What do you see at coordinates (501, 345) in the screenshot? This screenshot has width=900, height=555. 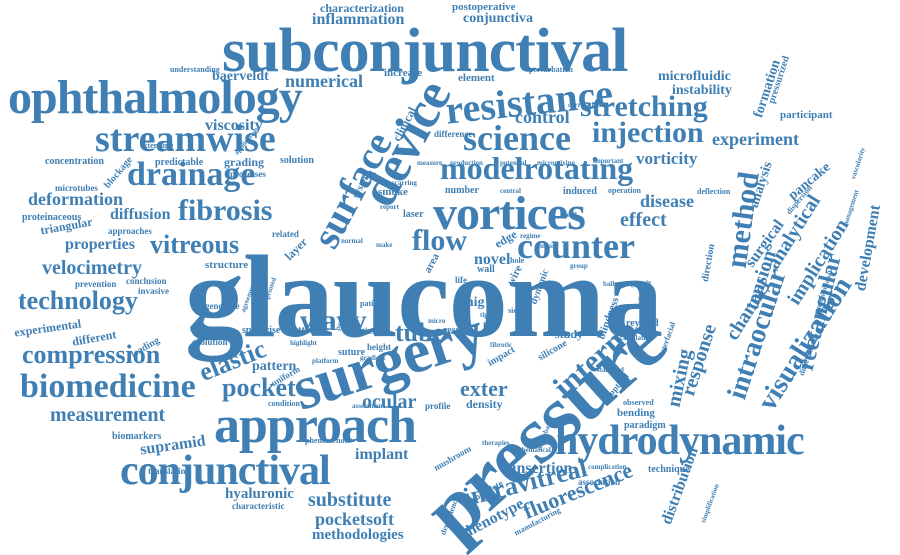 I see `word-fibrotic: fibrotic` at bounding box center [501, 345].